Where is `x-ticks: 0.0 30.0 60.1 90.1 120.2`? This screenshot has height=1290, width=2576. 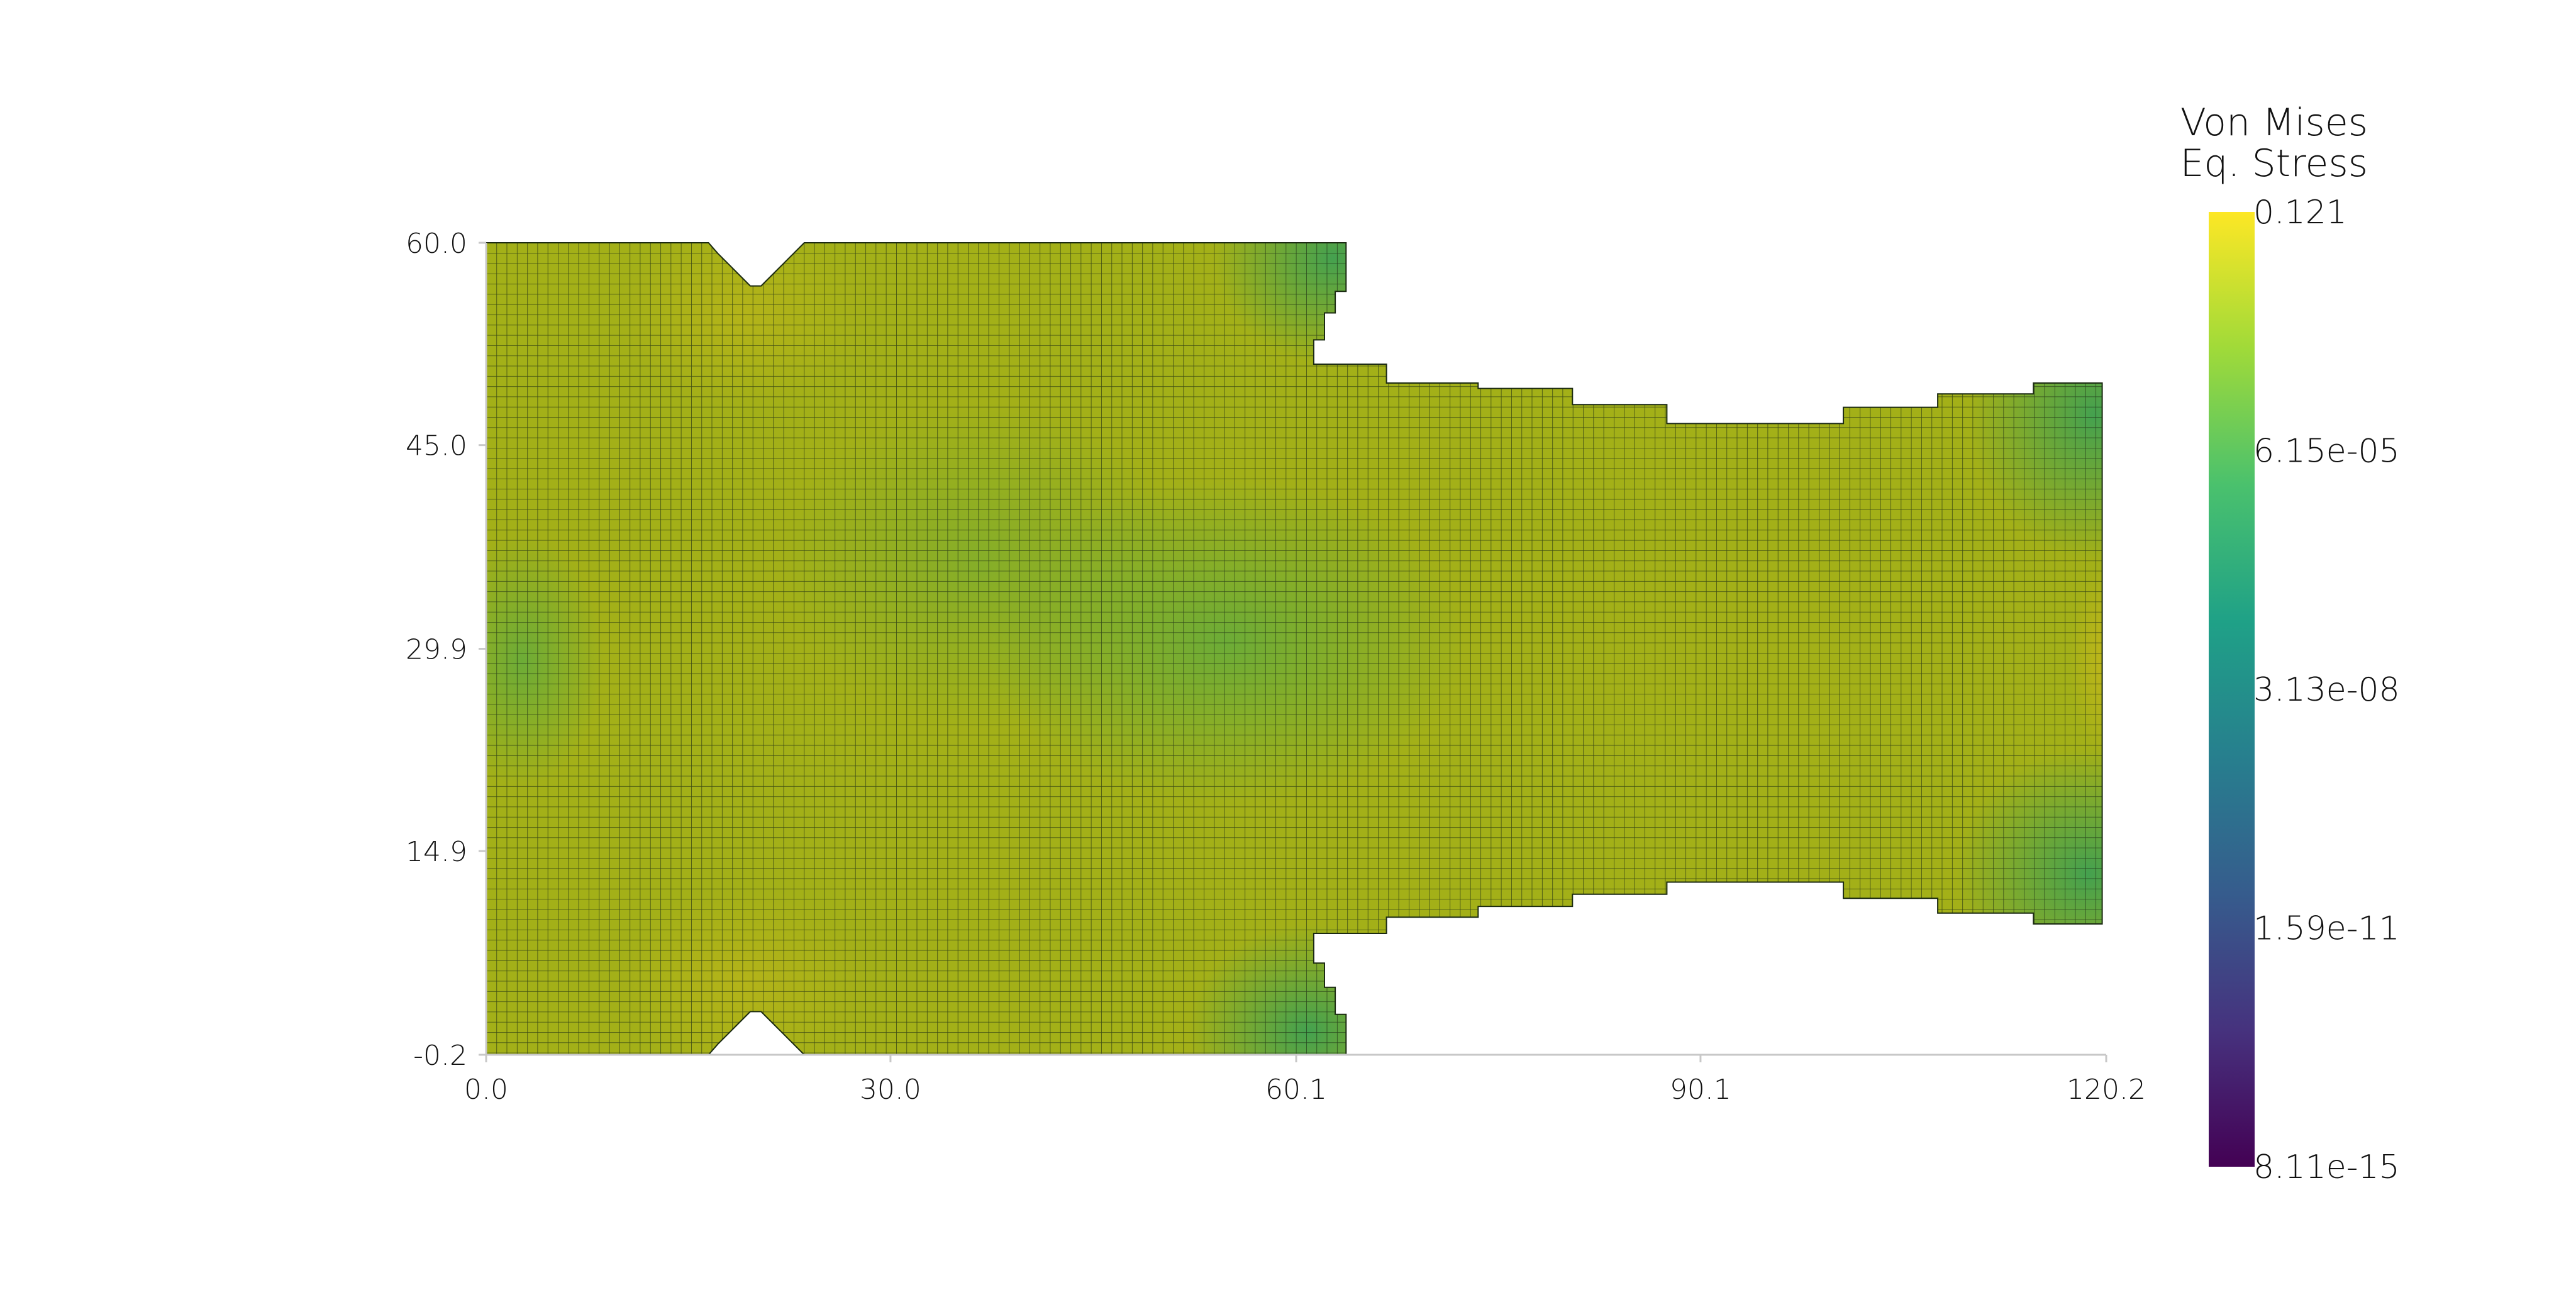 x-ticks: 0.0 30.0 60.1 90.1 120.2 is located at coordinates (1305, 1080).